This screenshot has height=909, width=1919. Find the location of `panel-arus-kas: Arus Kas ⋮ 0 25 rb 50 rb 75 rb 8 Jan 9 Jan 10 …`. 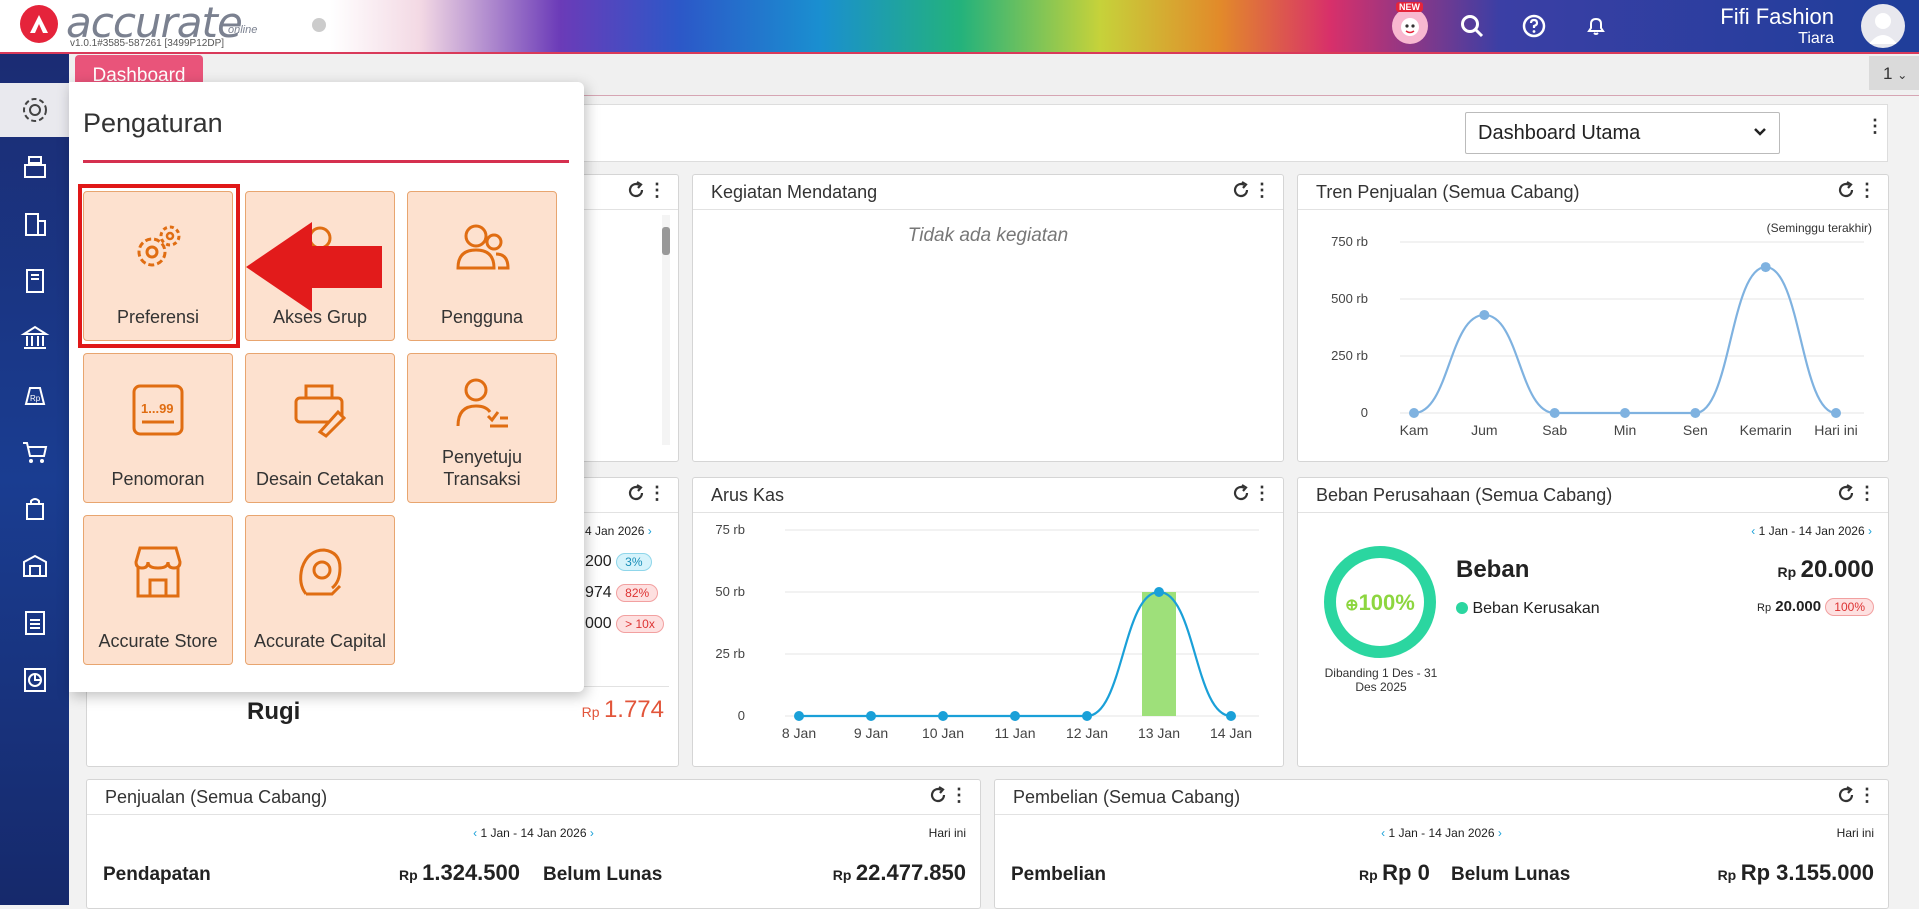

panel-arus-kas: Arus Kas ⋮ 0 25 rb 50 rb 75 rb 8 Jan 9 Jan 10 … is located at coordinates (988, 622).